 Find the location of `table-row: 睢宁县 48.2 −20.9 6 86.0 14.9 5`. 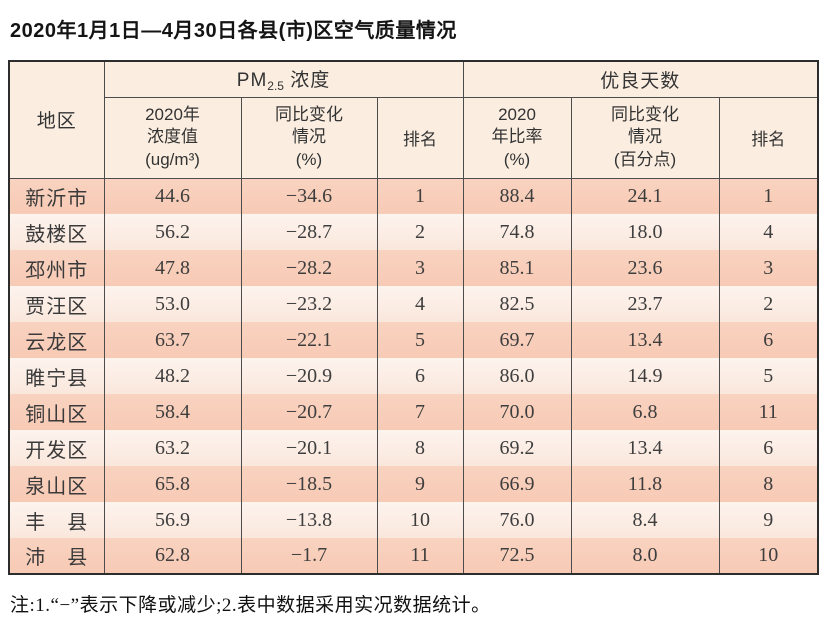

table-row: 睢宁县 48.2 −20.9 6 86.0 14.9 5 is located at coordinates (413, 376).